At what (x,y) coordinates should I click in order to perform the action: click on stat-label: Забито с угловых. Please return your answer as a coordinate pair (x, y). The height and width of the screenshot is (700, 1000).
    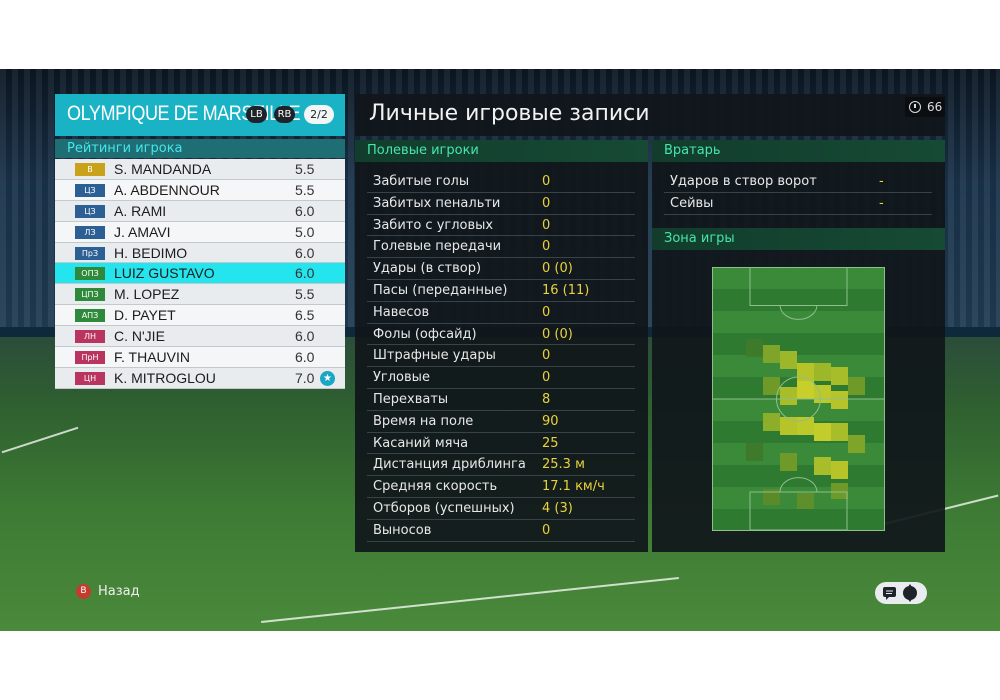
    Looking at the image, I should click on (433, 225).